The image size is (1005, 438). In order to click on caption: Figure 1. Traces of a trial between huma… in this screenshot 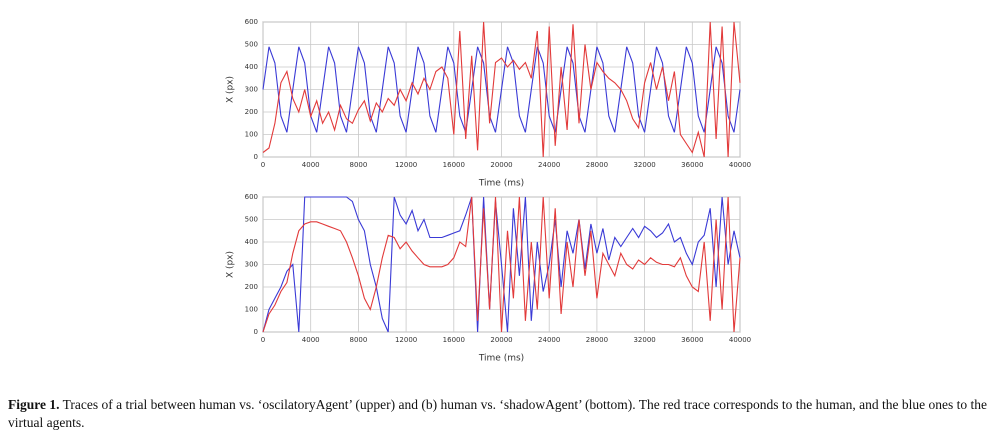, I will do `click(503, 414)`.